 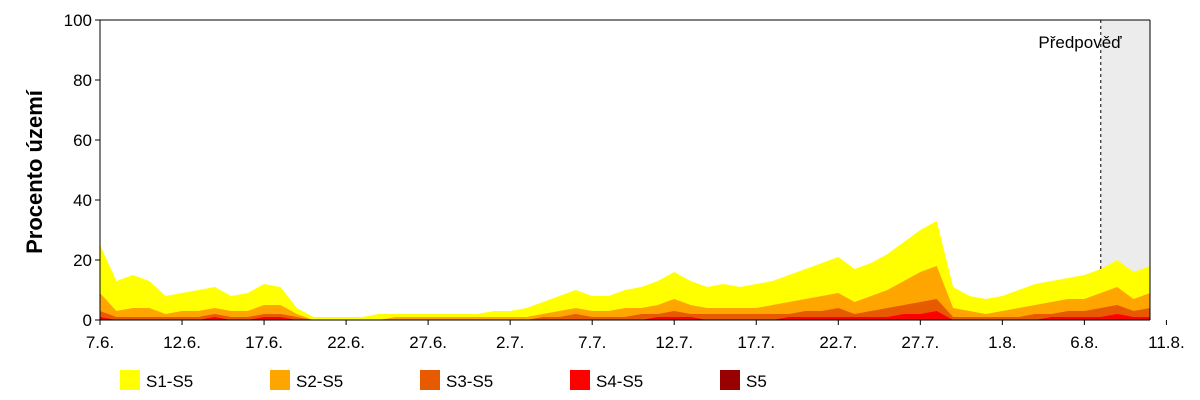 What do you see at coordinates (619, 381) in the screenshot?
I see `legend-label: S4-S5` at bounding box center [619, 381].